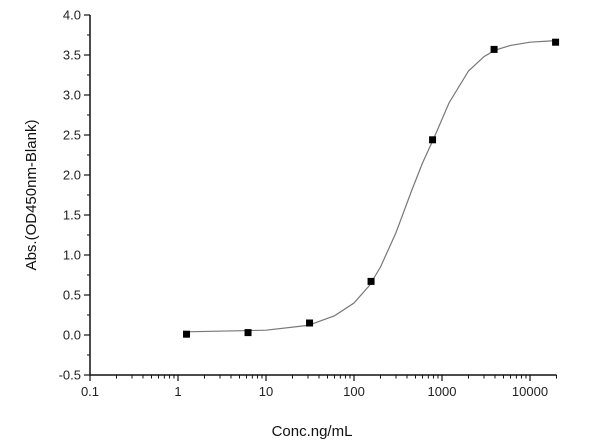  Describe the element at coordinates (72, 15) in the screenshot. I see `y-tick-label: 4.0` at that location.